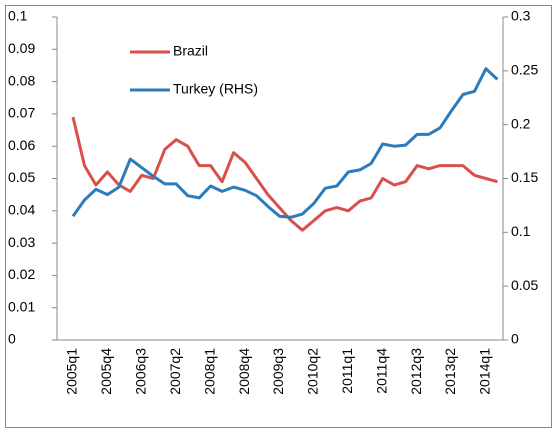  I want to click on y-tick-label: 0.02, so click(21, 274).